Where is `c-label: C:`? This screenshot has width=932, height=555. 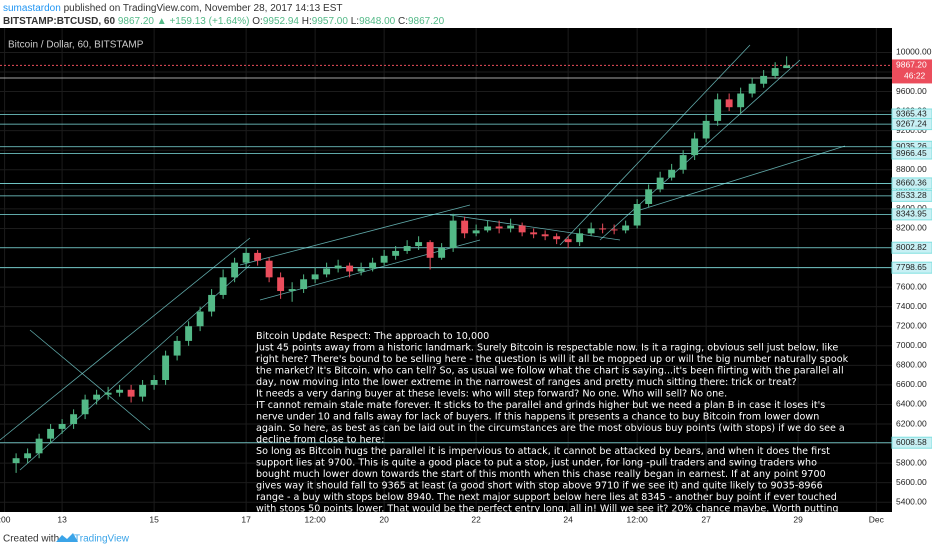
c-label: C: is located at coordinates (403, 21).